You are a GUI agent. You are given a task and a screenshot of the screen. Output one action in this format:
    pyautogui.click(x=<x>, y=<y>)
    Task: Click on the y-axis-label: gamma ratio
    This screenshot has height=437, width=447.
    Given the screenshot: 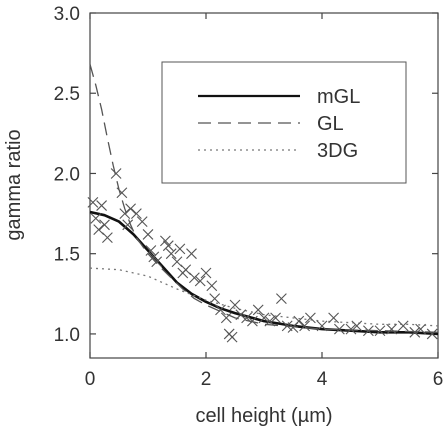 What is the action you would take?
    pyautogui.click(x=14, y=184)
    